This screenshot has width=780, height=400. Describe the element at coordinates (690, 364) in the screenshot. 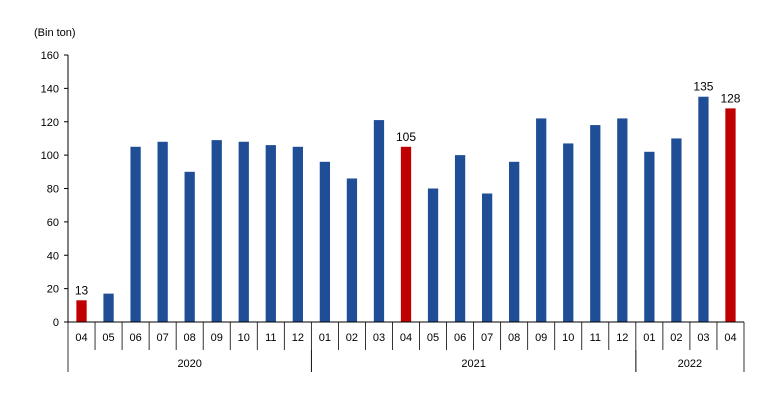

I see `year-label: 2022` at that location.